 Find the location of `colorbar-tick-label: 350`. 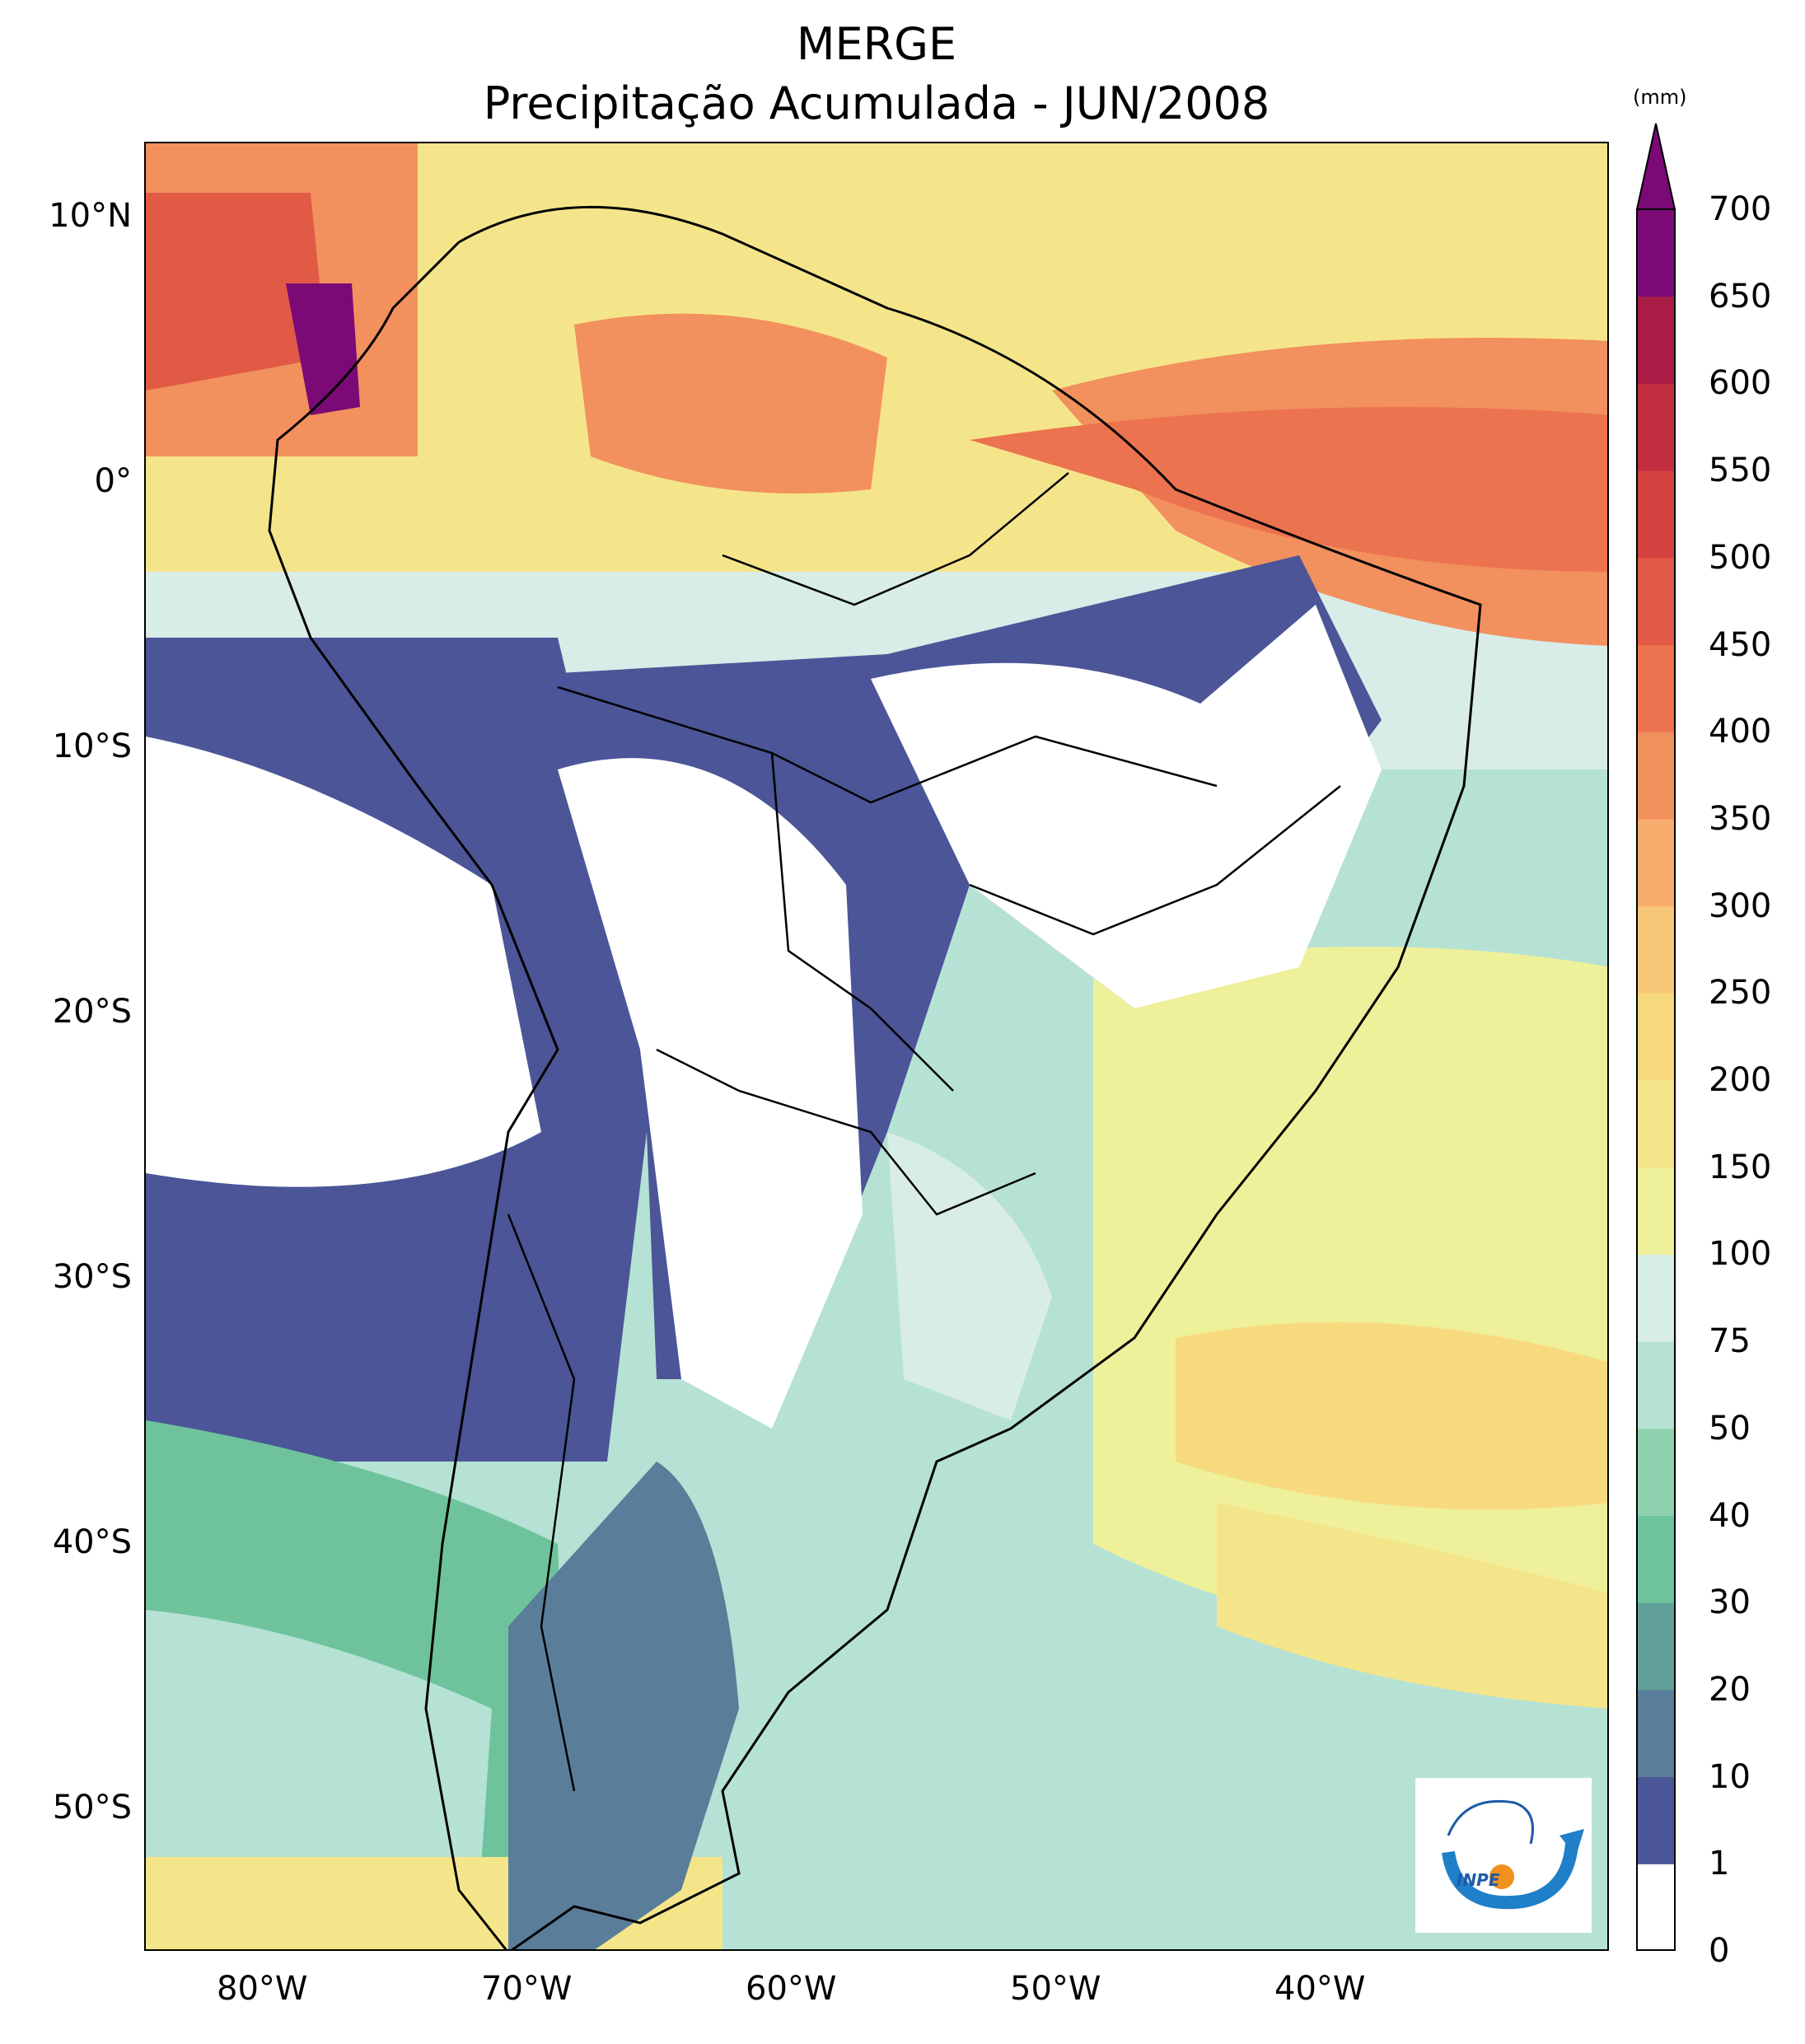

colorbar-tick-label: 350 is located at coordinates (1741, 818).